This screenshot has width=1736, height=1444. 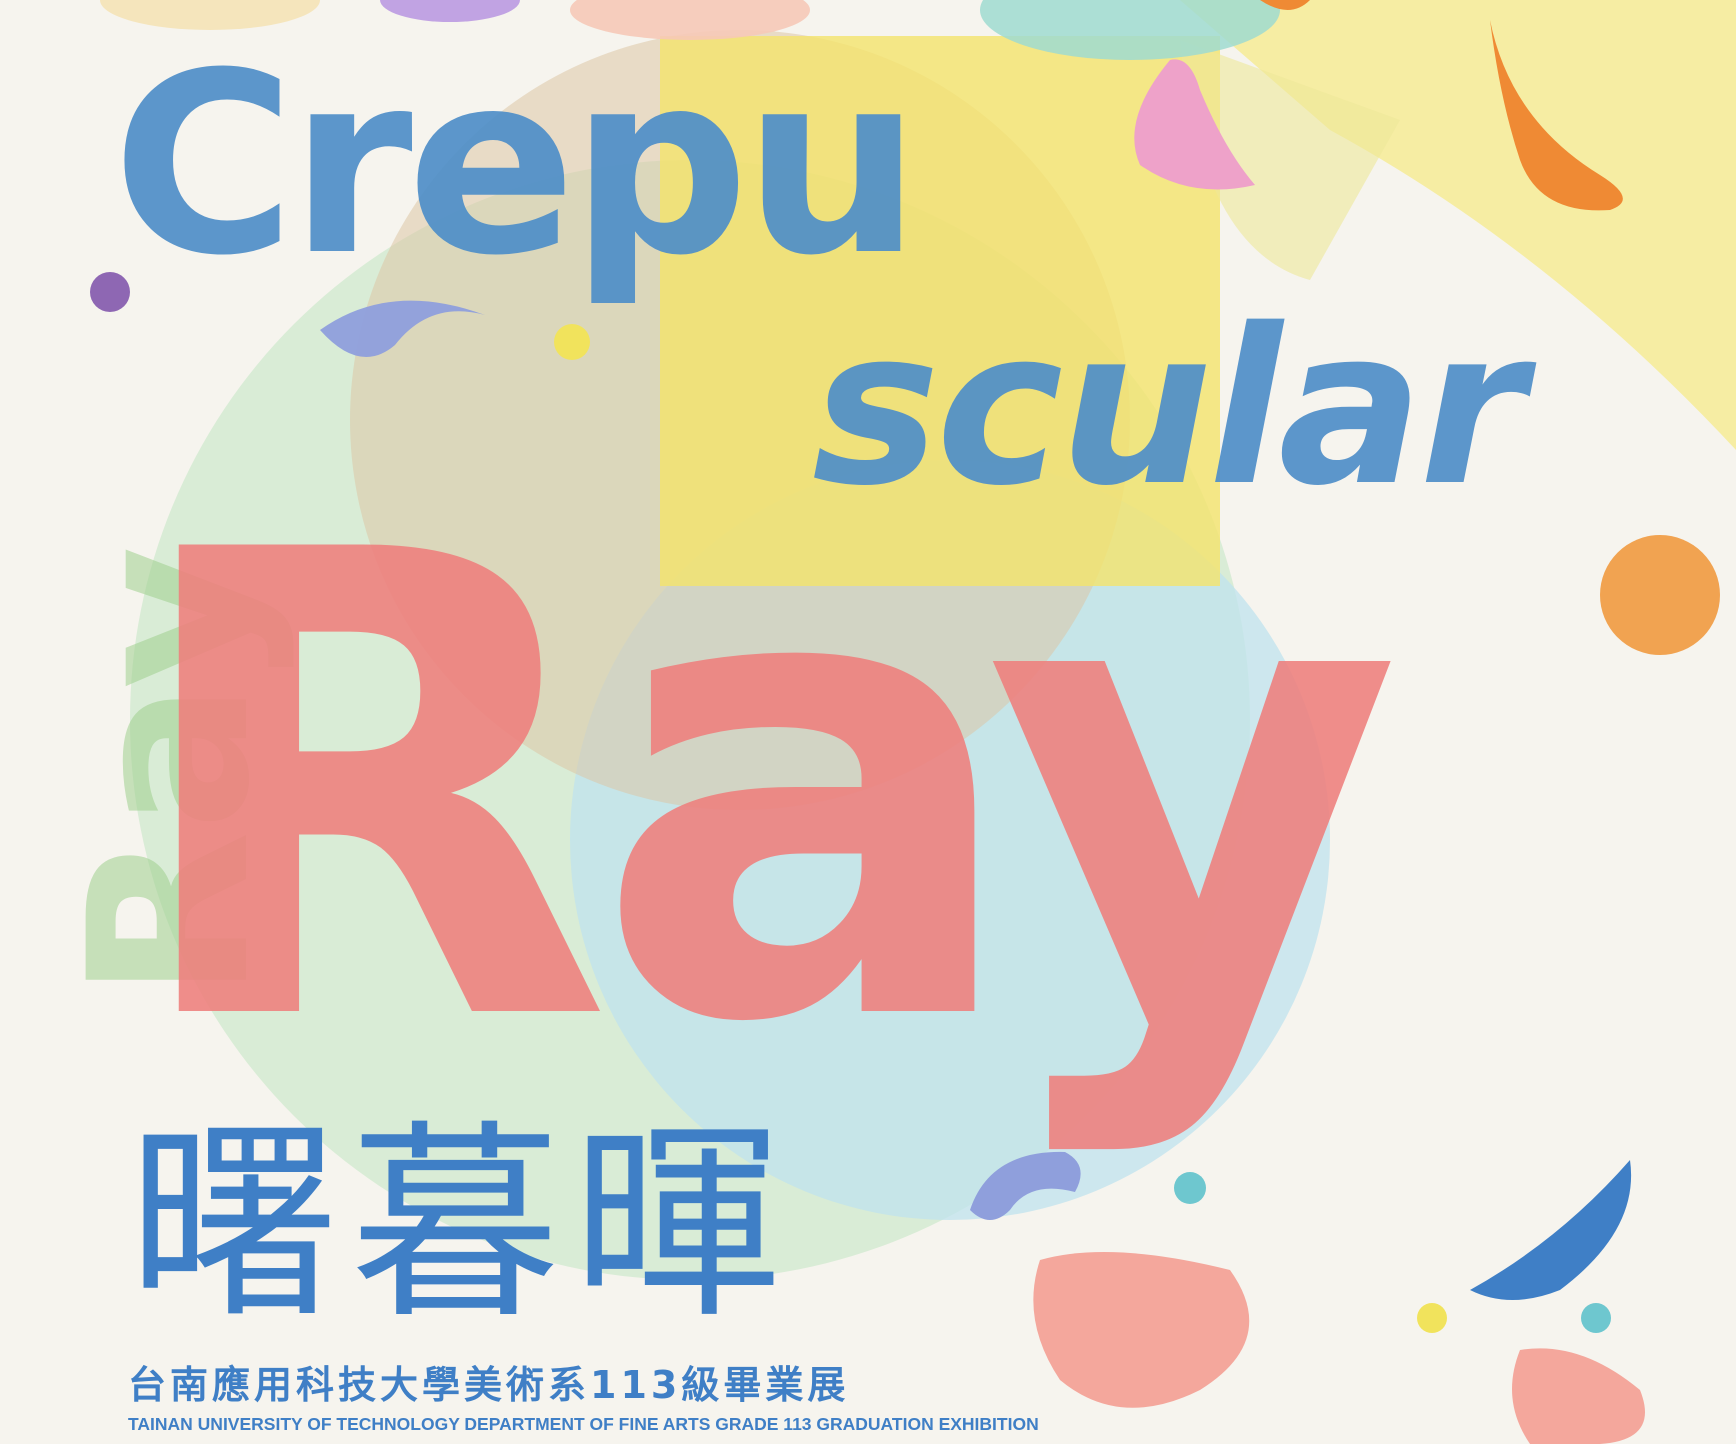 What do you see at coordinates (1194, 124) in the screenshot?
I see `pink-blob` at bounding box center [1194, 124].